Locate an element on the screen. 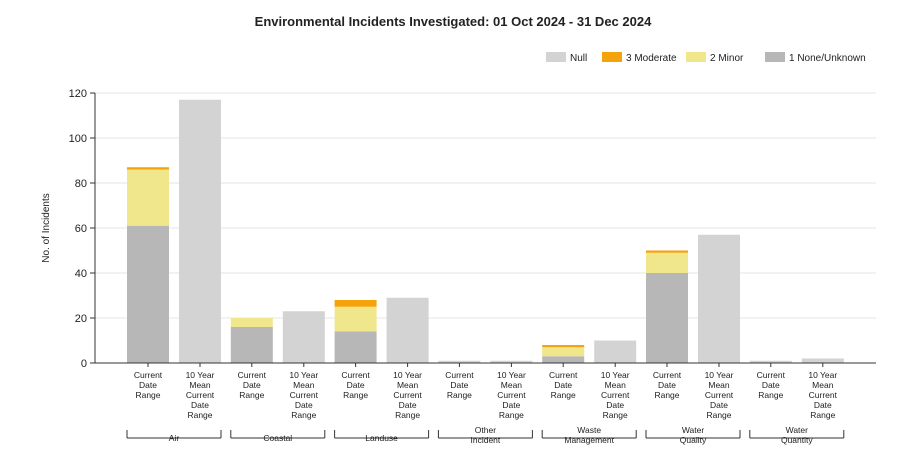  group-label-water-quality-line-1: Quality is located at coordinates (693, 440).